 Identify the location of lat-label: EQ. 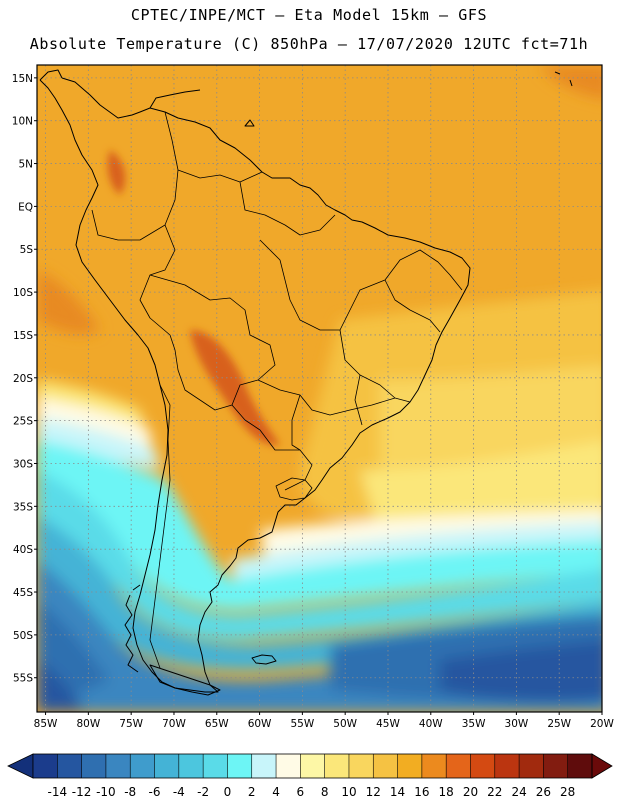
(25, 207).